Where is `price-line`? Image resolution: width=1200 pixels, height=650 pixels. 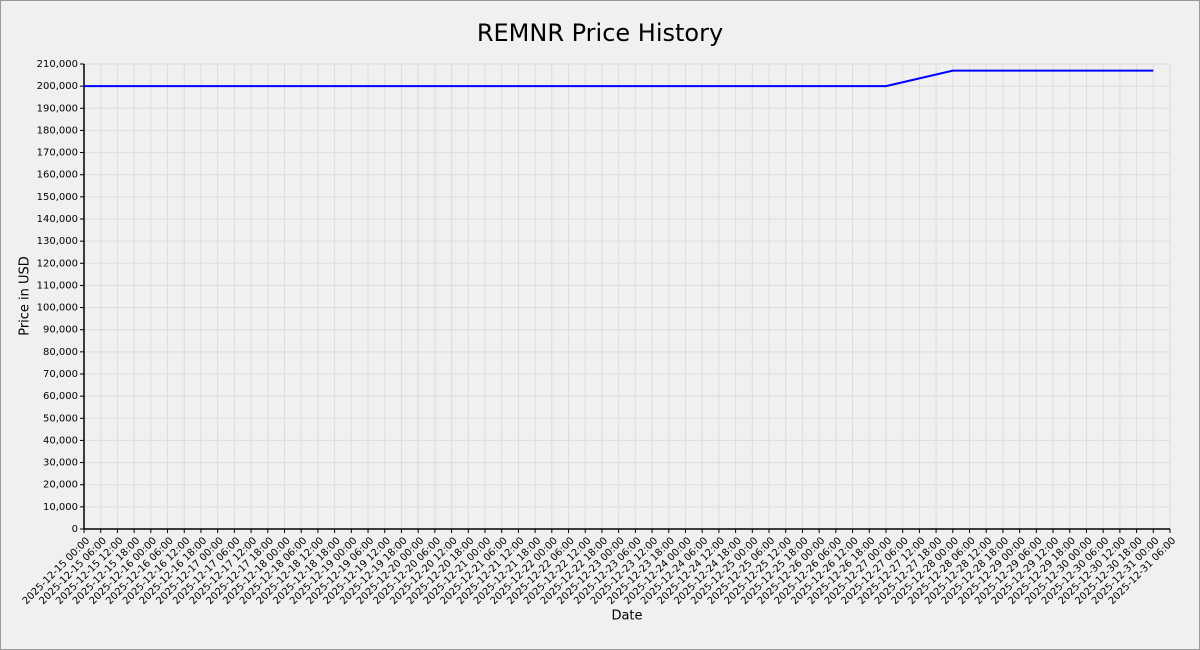
price-line is located at coordinates (619, 78).